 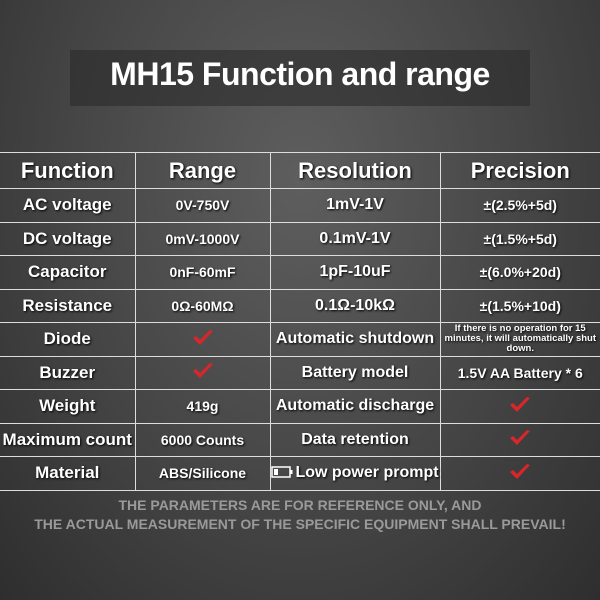 What do you see at coordinates (202, 170) in the screenshot?
I see `column-header: Range` at bounding box center [202, 170].